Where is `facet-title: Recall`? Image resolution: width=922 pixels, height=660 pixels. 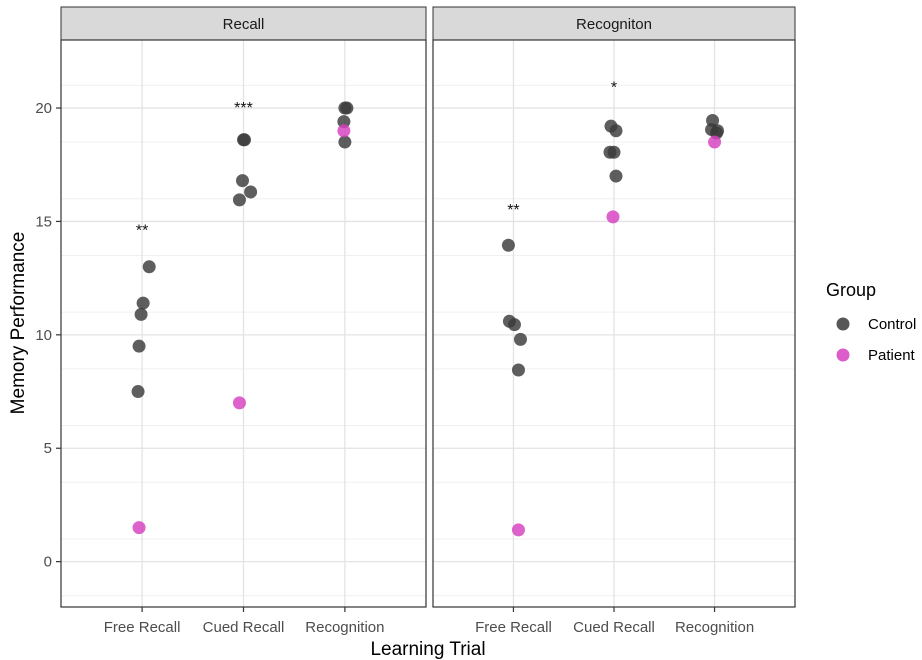 facet-title: Recall is located at coordinates (244, 24).